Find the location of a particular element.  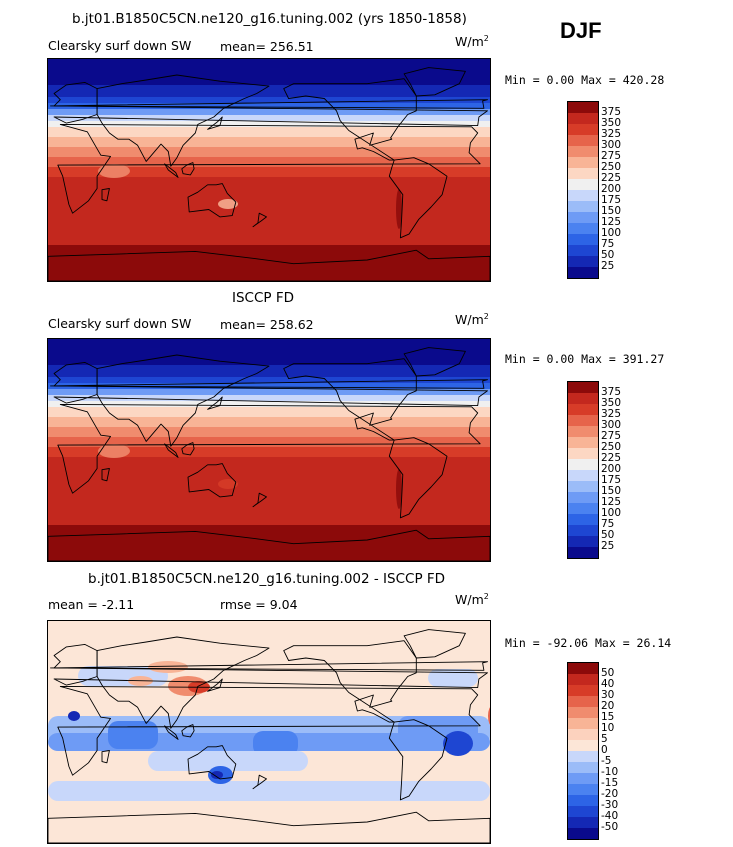

hotspot is located at coordinates (228, 484).